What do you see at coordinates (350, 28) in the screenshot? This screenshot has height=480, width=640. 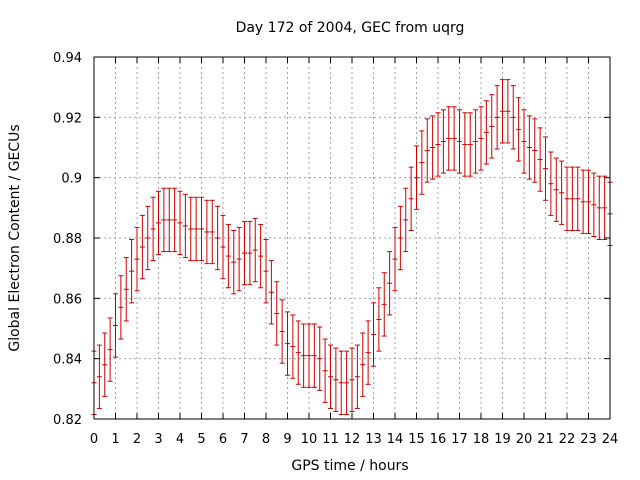 I see `chart-title: Day 172 of 2004, GEC from uqrg` at bounding box center [350, 28].